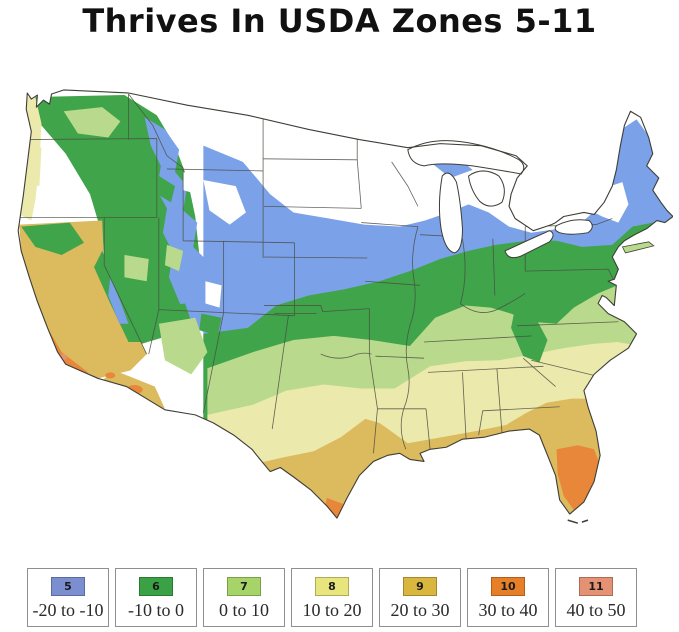 The image size is (679, 632). Describe the element at coordinates (529, 244) in the screenshot. I see `lake-erie` at that location.